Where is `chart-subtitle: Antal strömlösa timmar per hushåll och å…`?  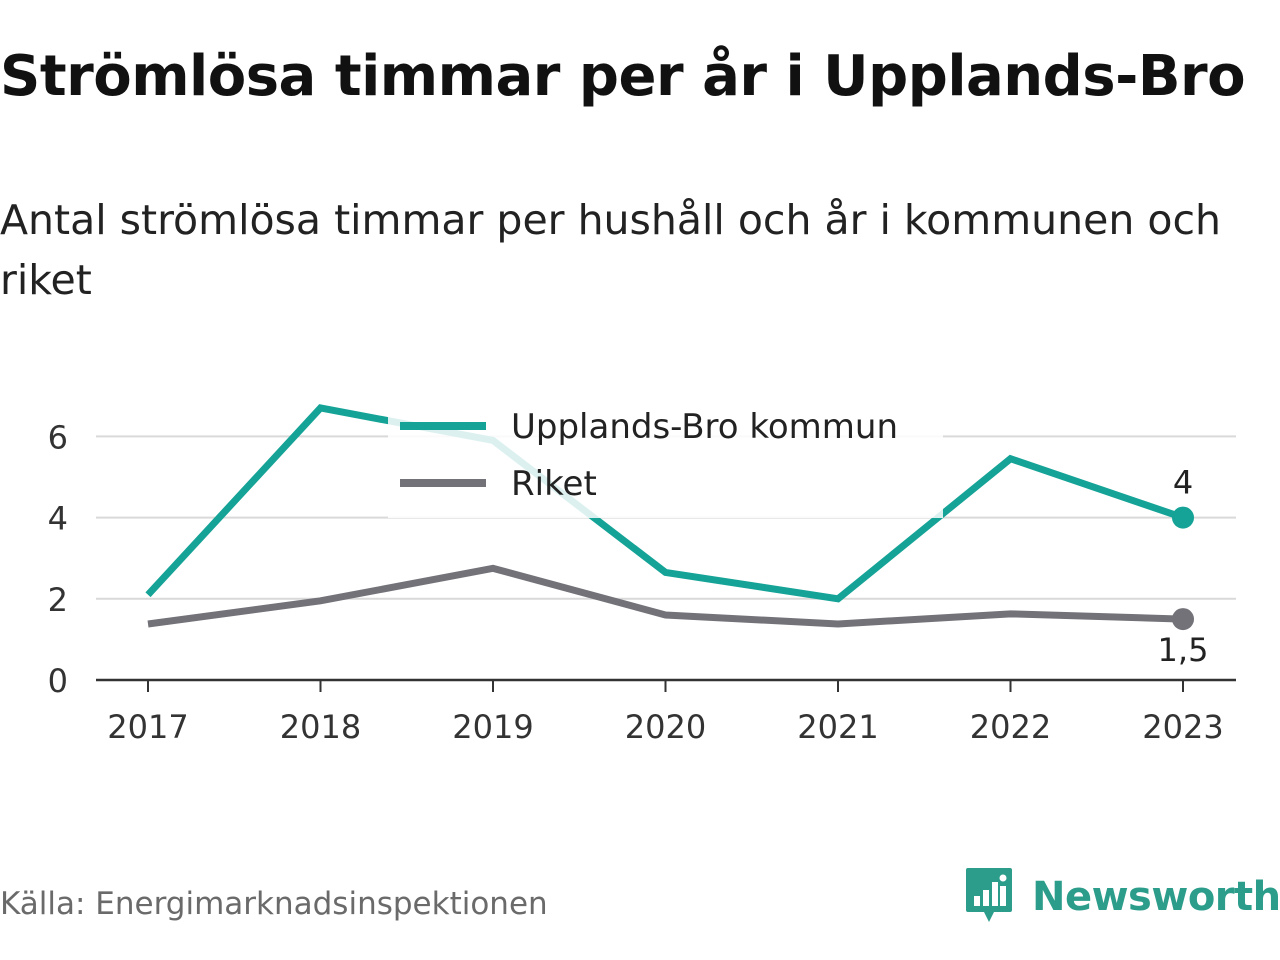 chart-subtitle: Antal strömlösa timmar per hushåll och å… is located at coordinates (610, 250).